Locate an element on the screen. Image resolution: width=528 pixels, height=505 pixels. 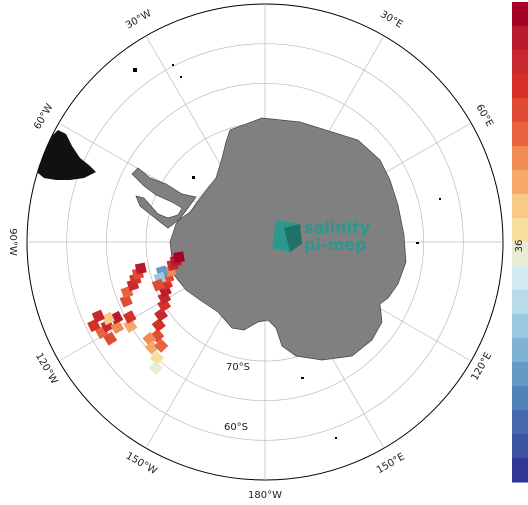
lon-label-90w: 90°W is located at coordinates (12, 242).